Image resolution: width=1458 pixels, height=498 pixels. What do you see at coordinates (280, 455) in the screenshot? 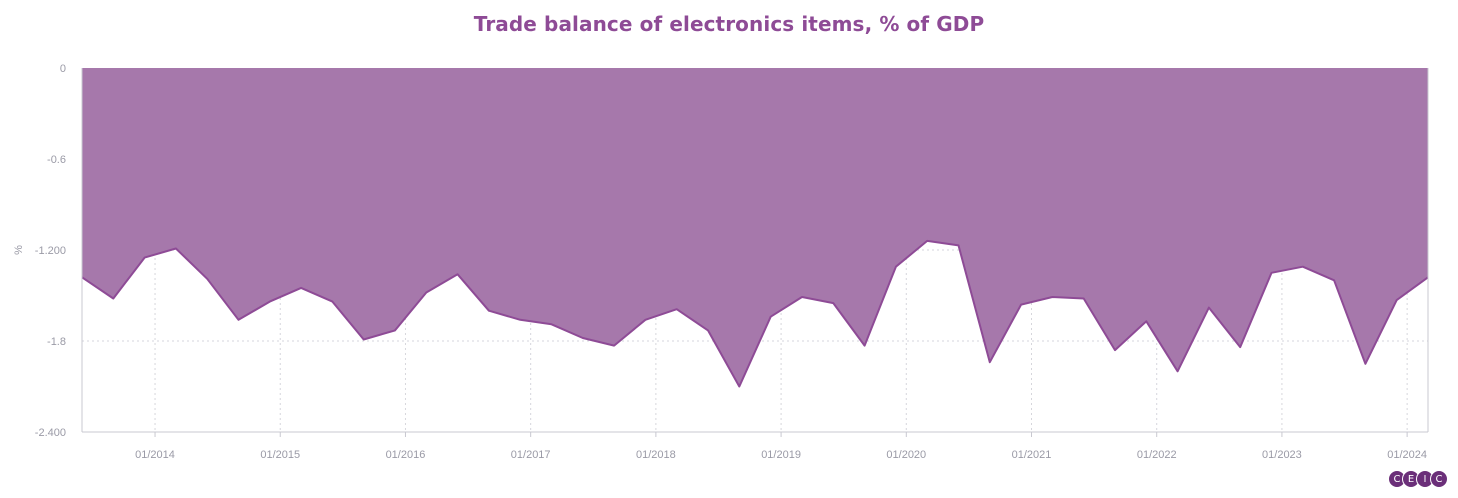
I see `x-tick-label: 01/2015` at bounding box center [280, 455].